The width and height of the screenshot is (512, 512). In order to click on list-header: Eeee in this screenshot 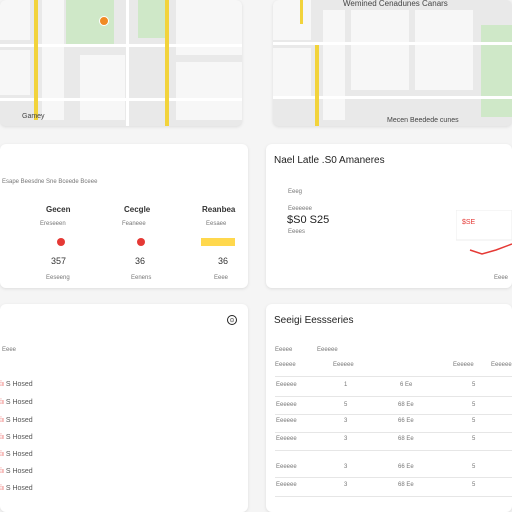, I will do `click(9, 350)`.